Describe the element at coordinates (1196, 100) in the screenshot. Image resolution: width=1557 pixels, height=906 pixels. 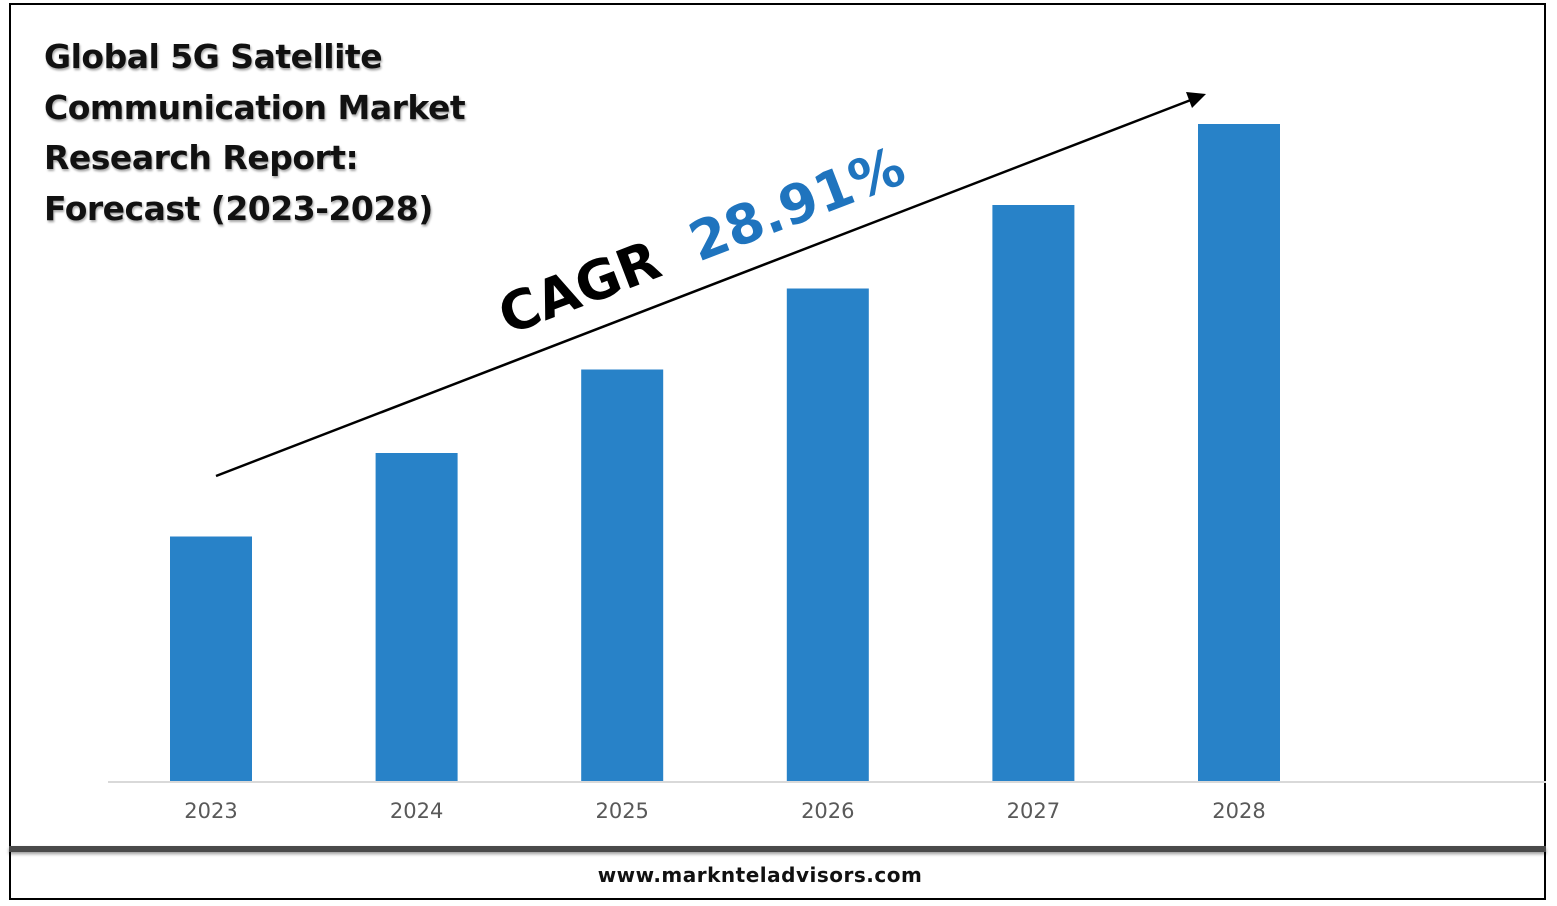
I see `cagr-arrow-head` at that location.